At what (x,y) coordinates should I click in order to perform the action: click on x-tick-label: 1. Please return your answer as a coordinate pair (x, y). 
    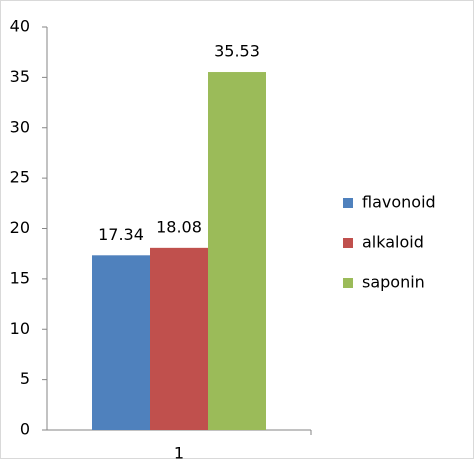
    Looking at the image, I should click on (179, 451).